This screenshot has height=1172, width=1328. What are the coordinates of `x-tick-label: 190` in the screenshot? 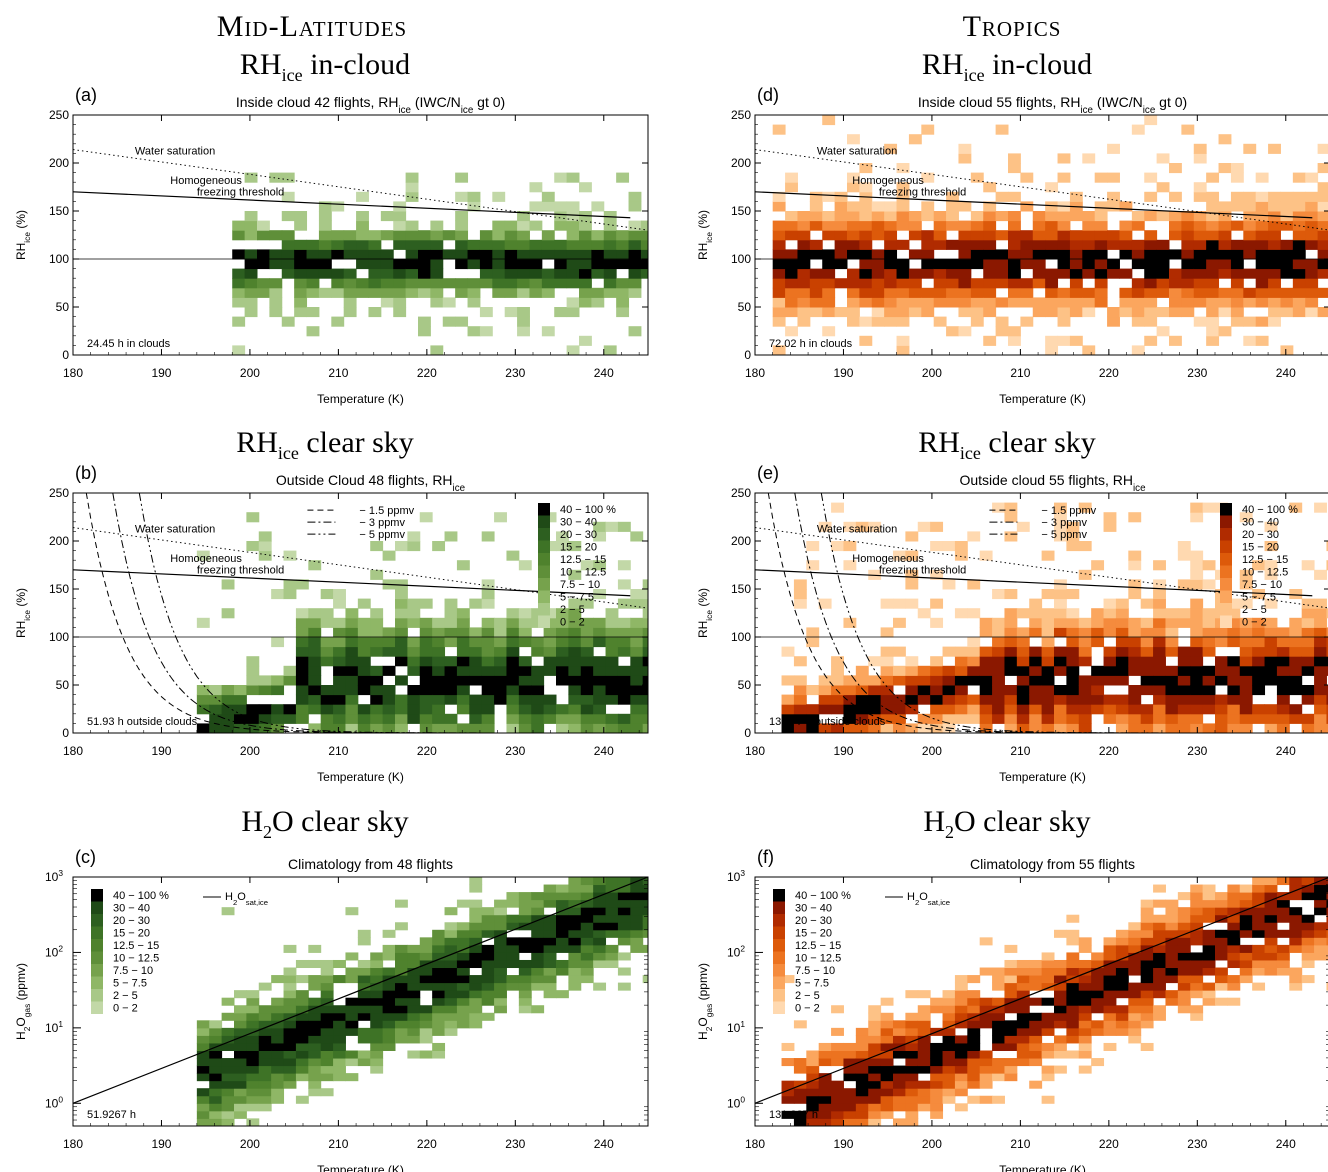 It's located at (161, 373).